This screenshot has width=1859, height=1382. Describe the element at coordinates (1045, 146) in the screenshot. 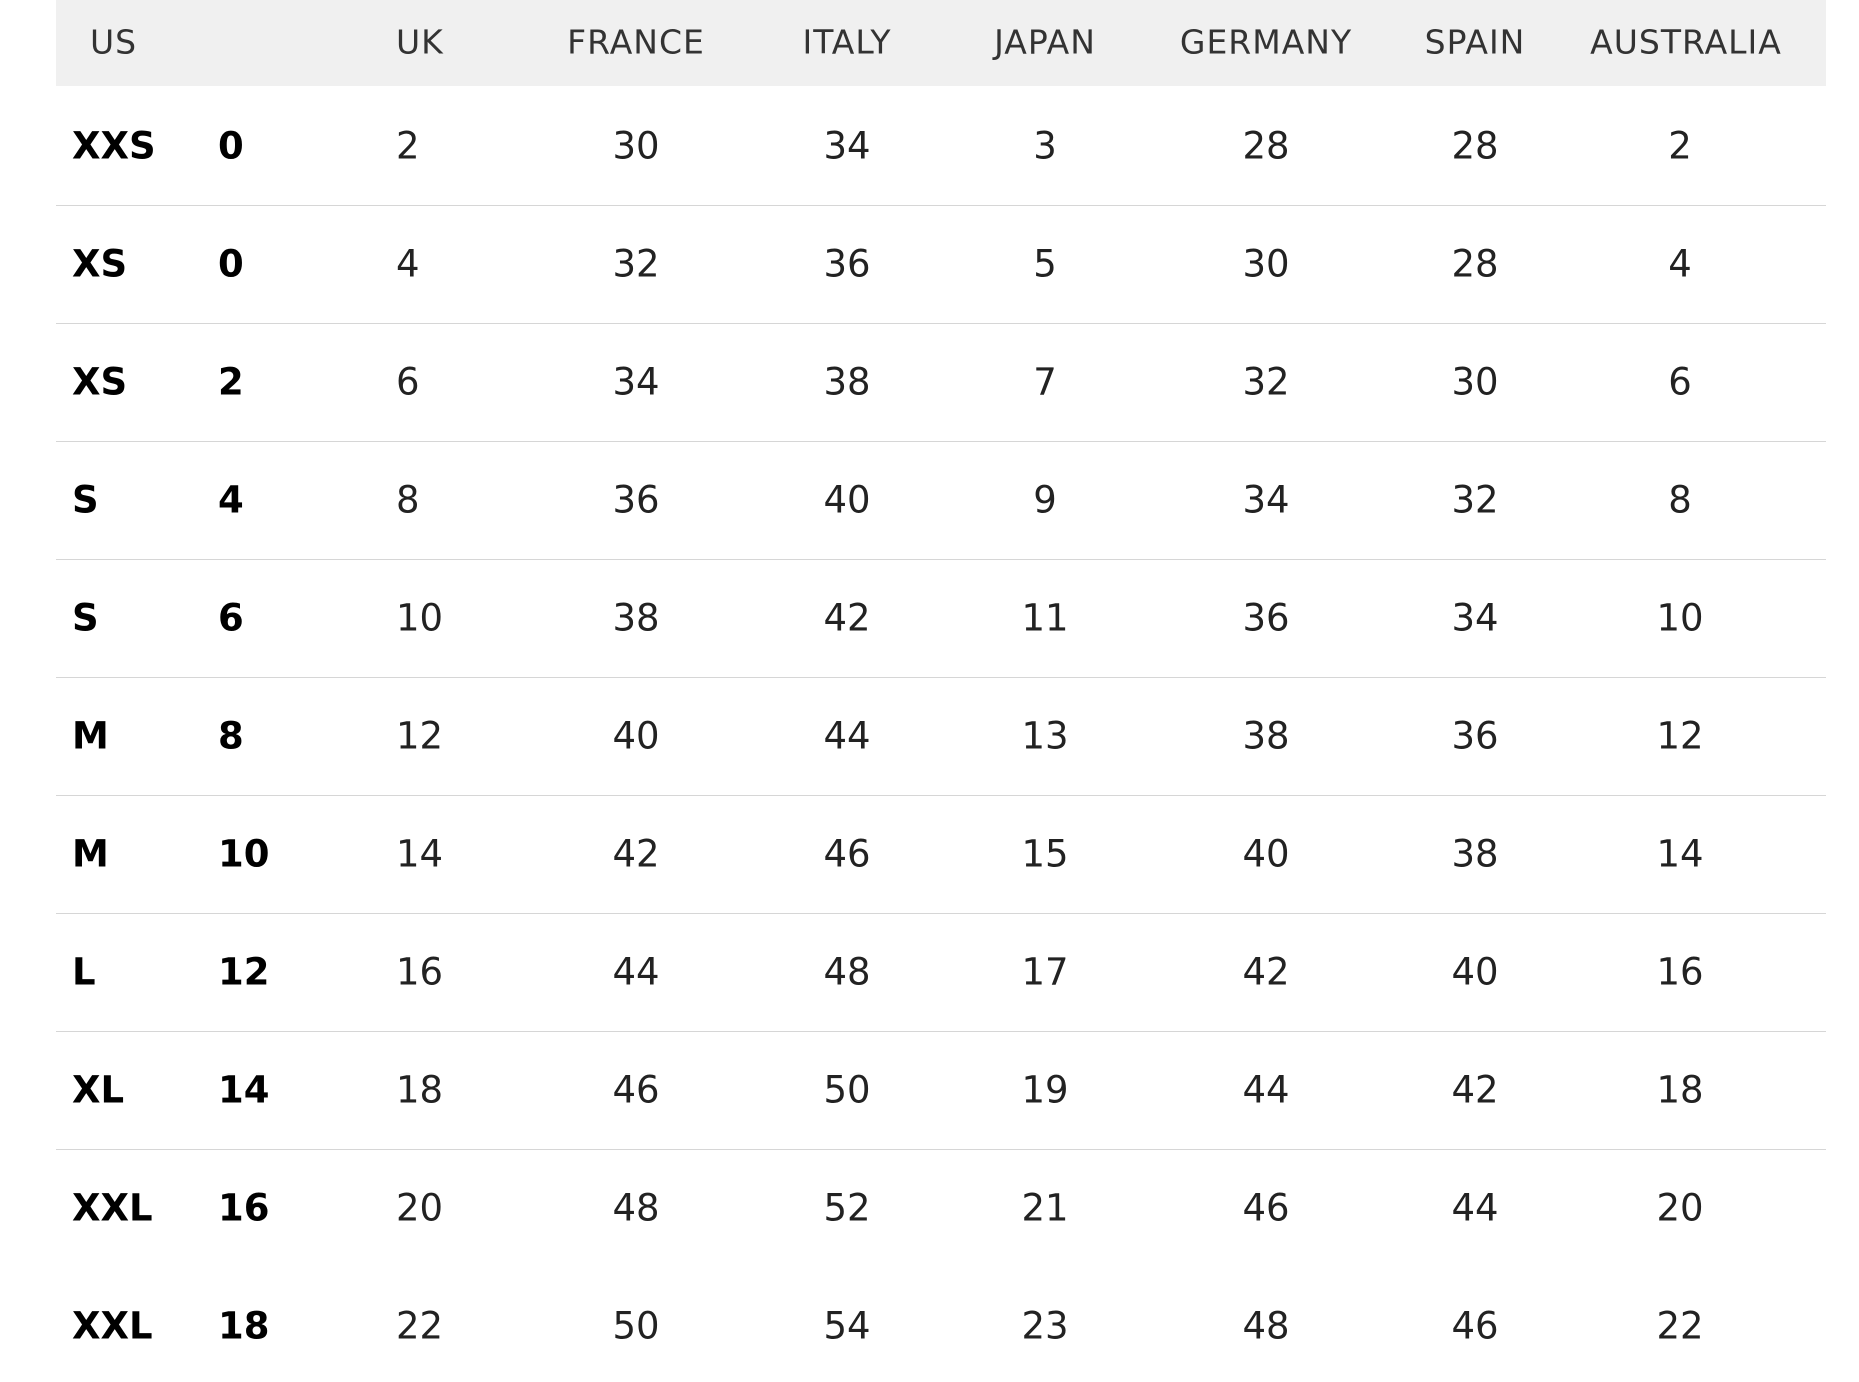

I see `size-value: 3` at that location.